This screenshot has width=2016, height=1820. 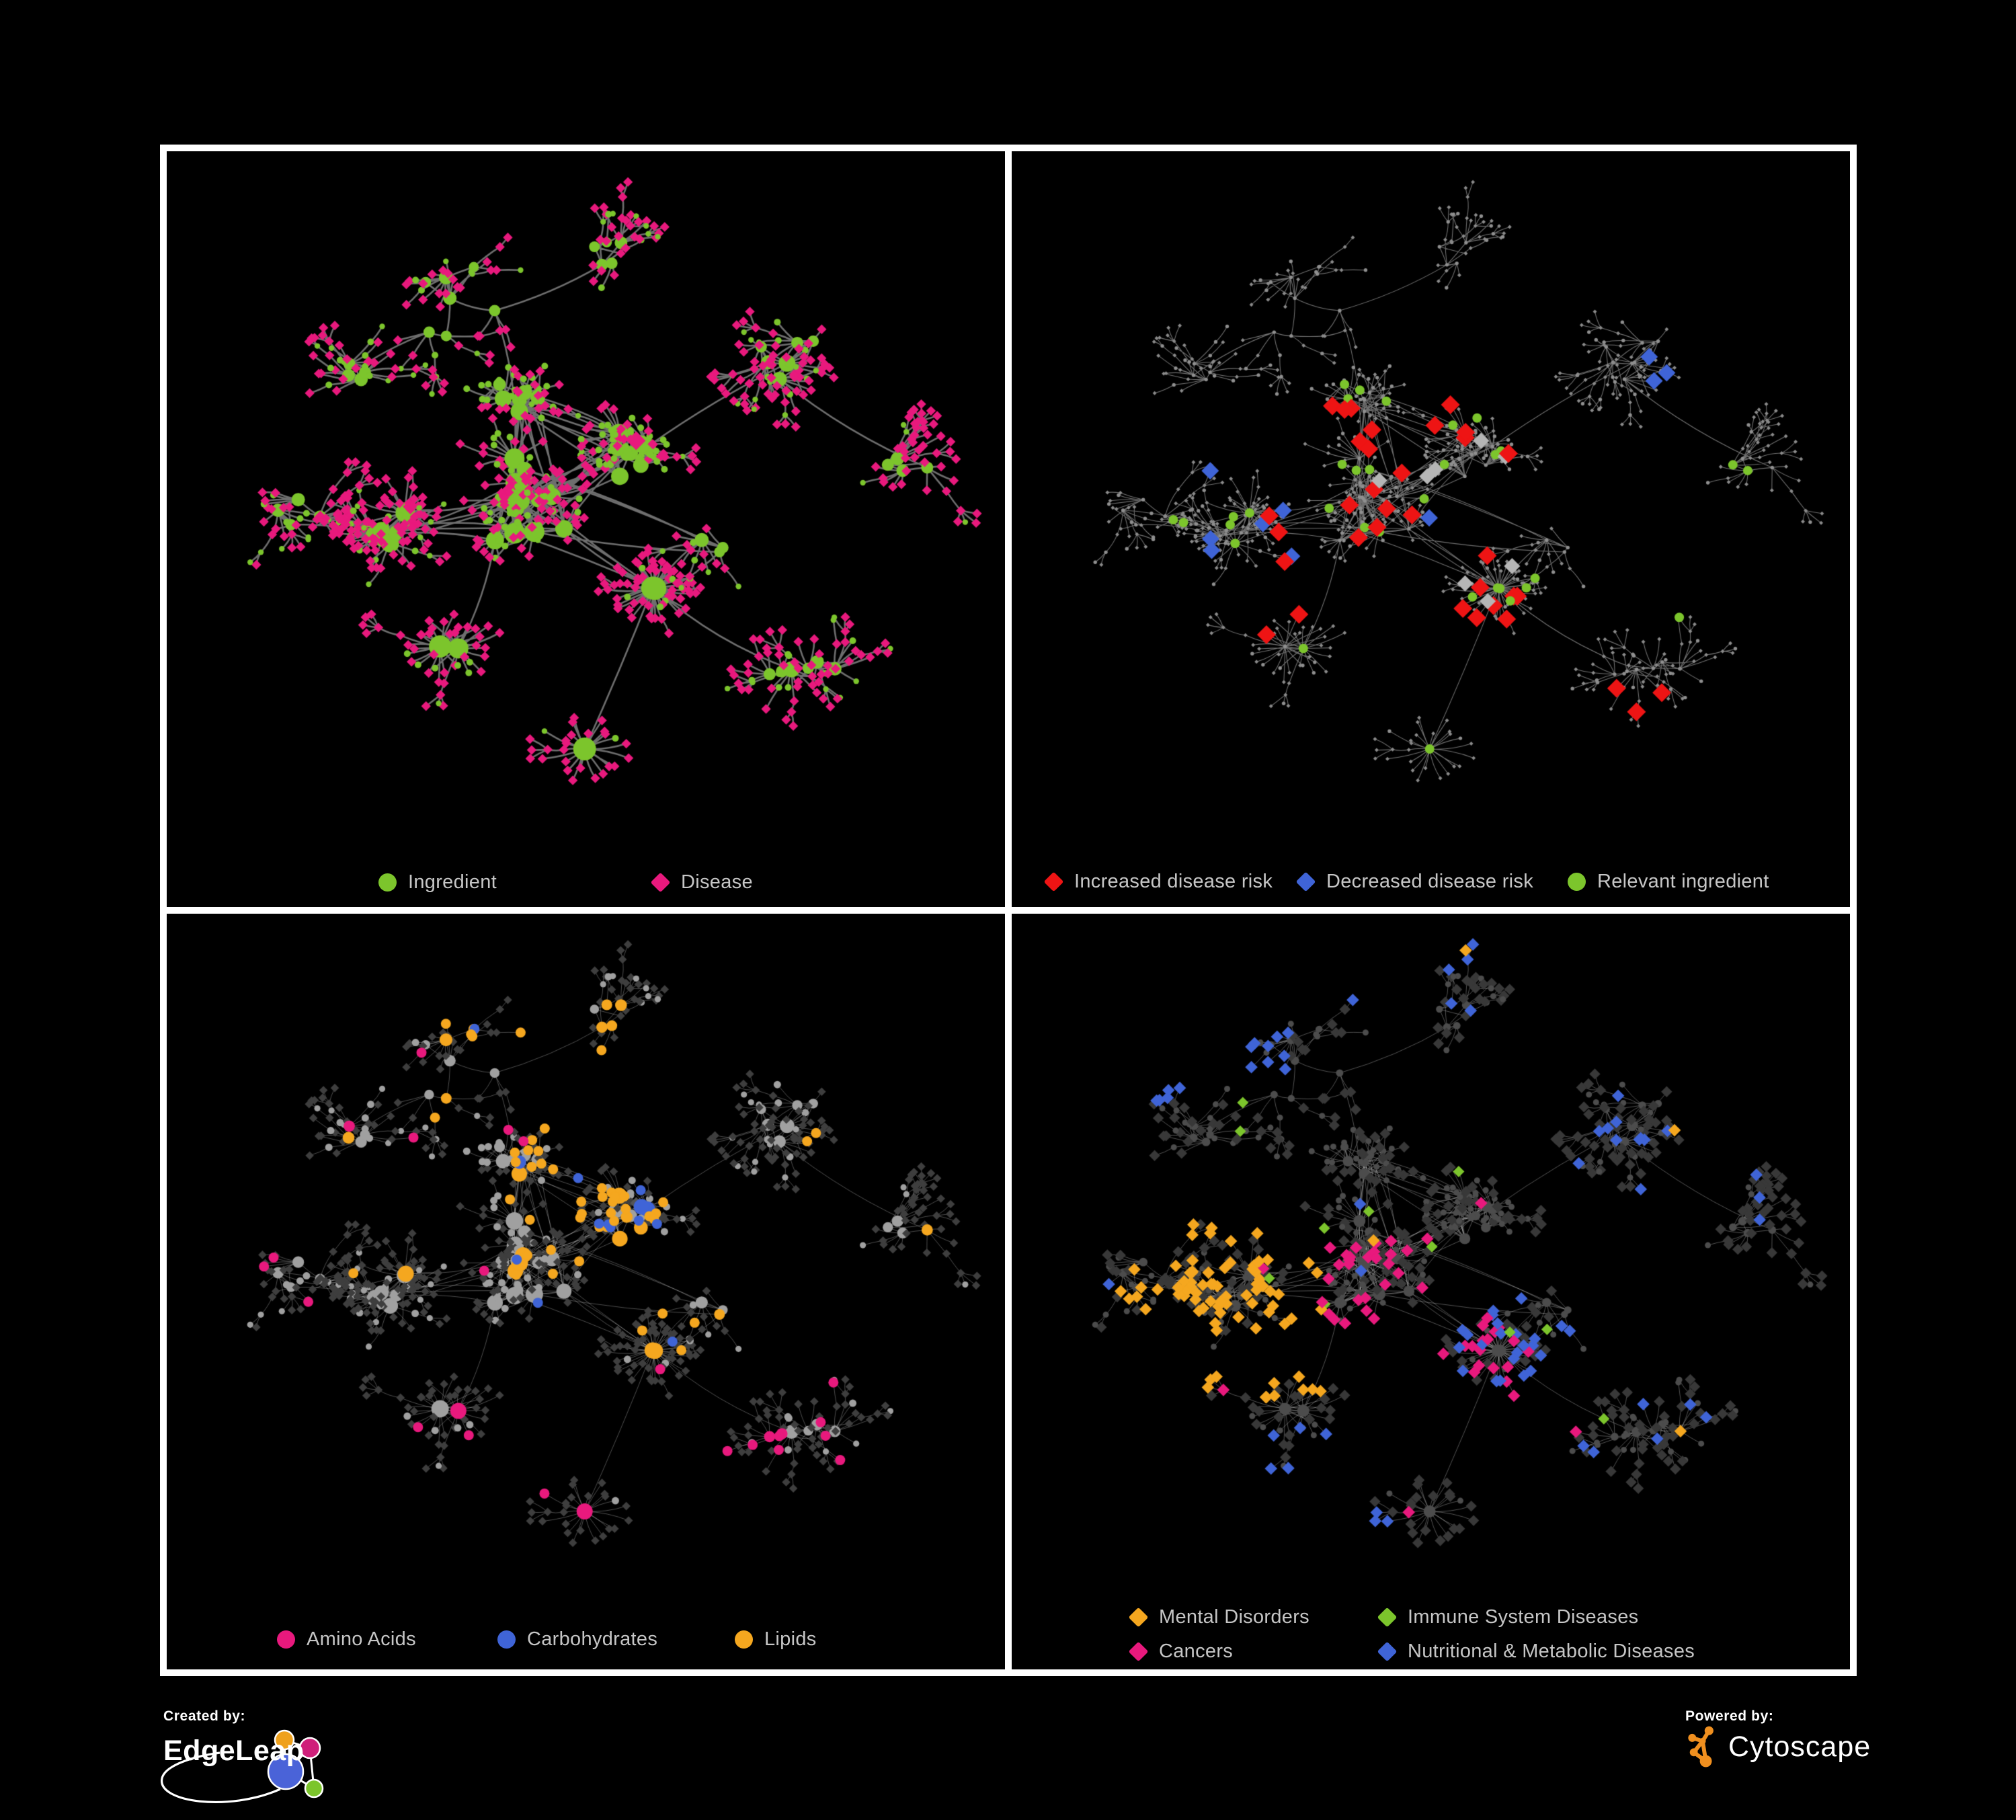 What do you see at coordinates (1700, 1747) in the screenshot?
I see `cytoscape-logo-icon` at bounding box center [1700, 1747].